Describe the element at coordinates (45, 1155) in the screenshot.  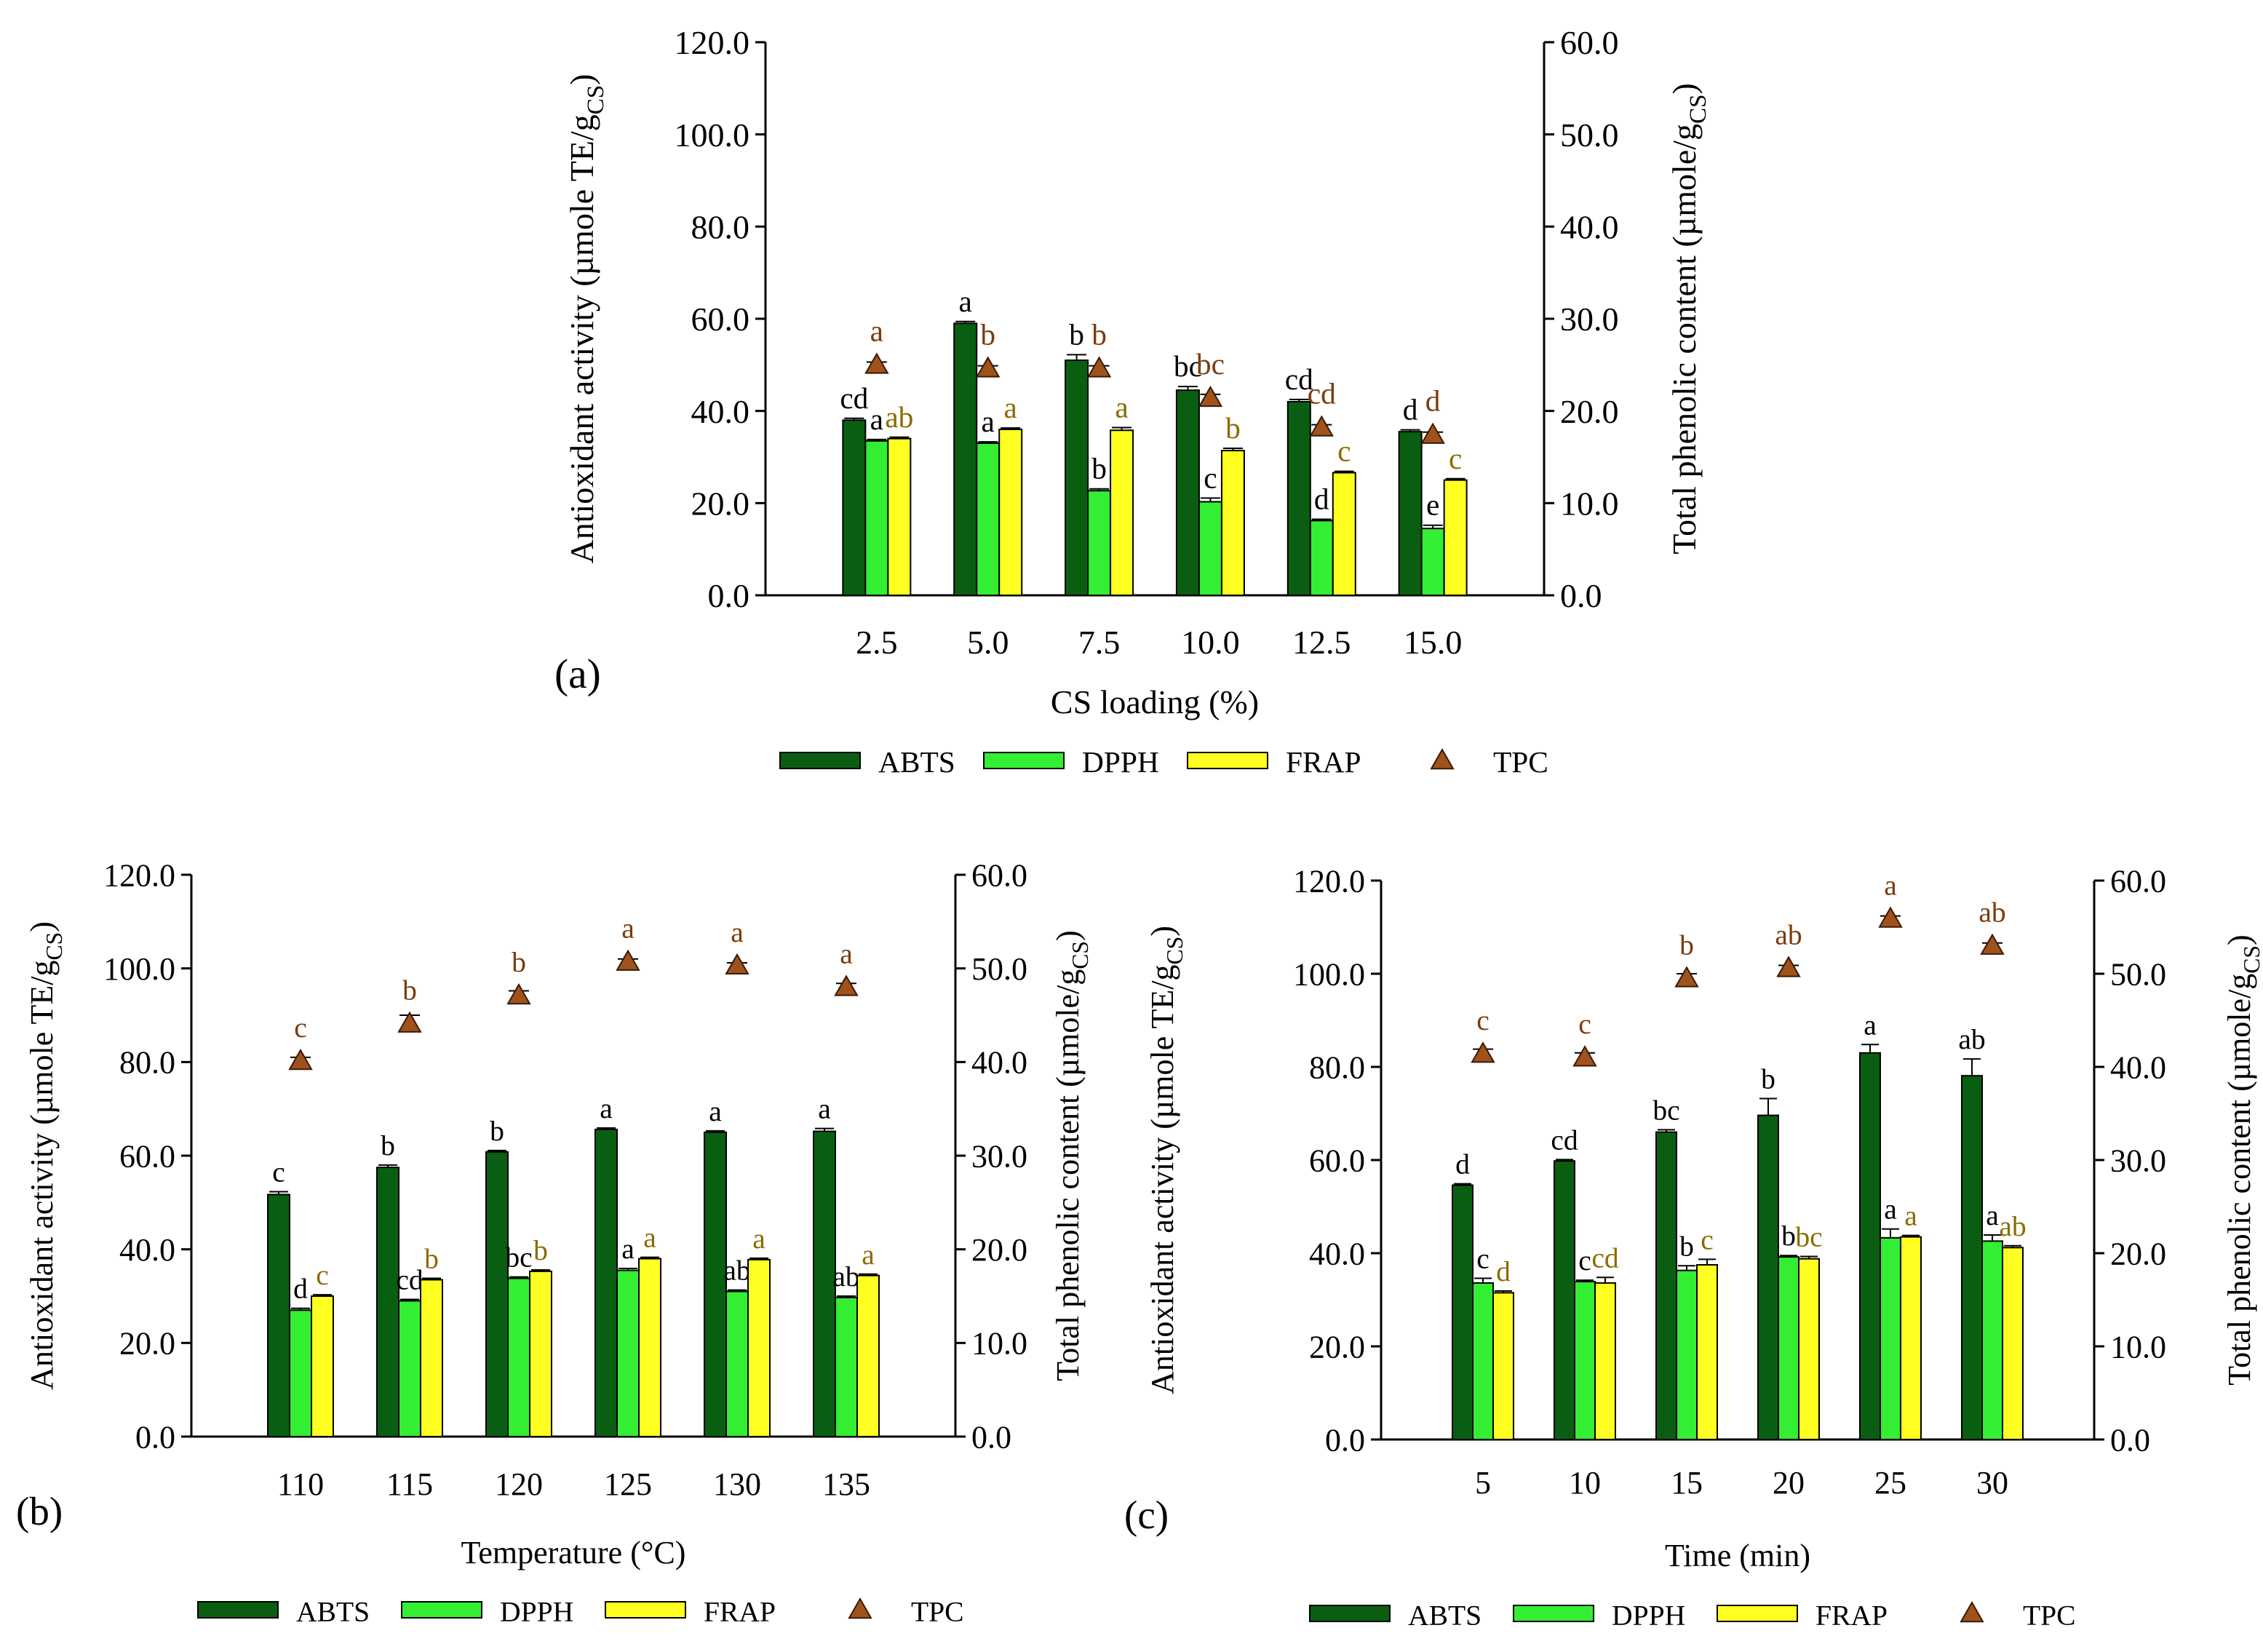
I see `y-axis-label-left: Antioxidant activity (µmole TE/gCS)` at that location.